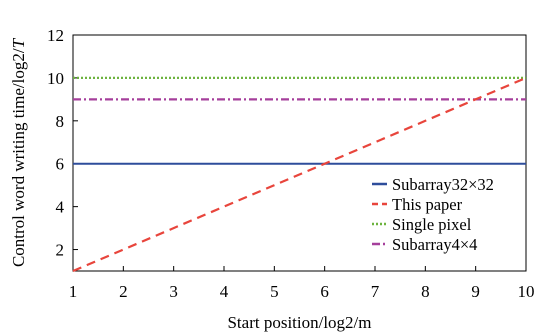 This screenshot has height=335, width=539. What do you see at coordinates (60, 207) in the screenshot?
I see `y-tick-label: 4` at bounding box center [60, 207].